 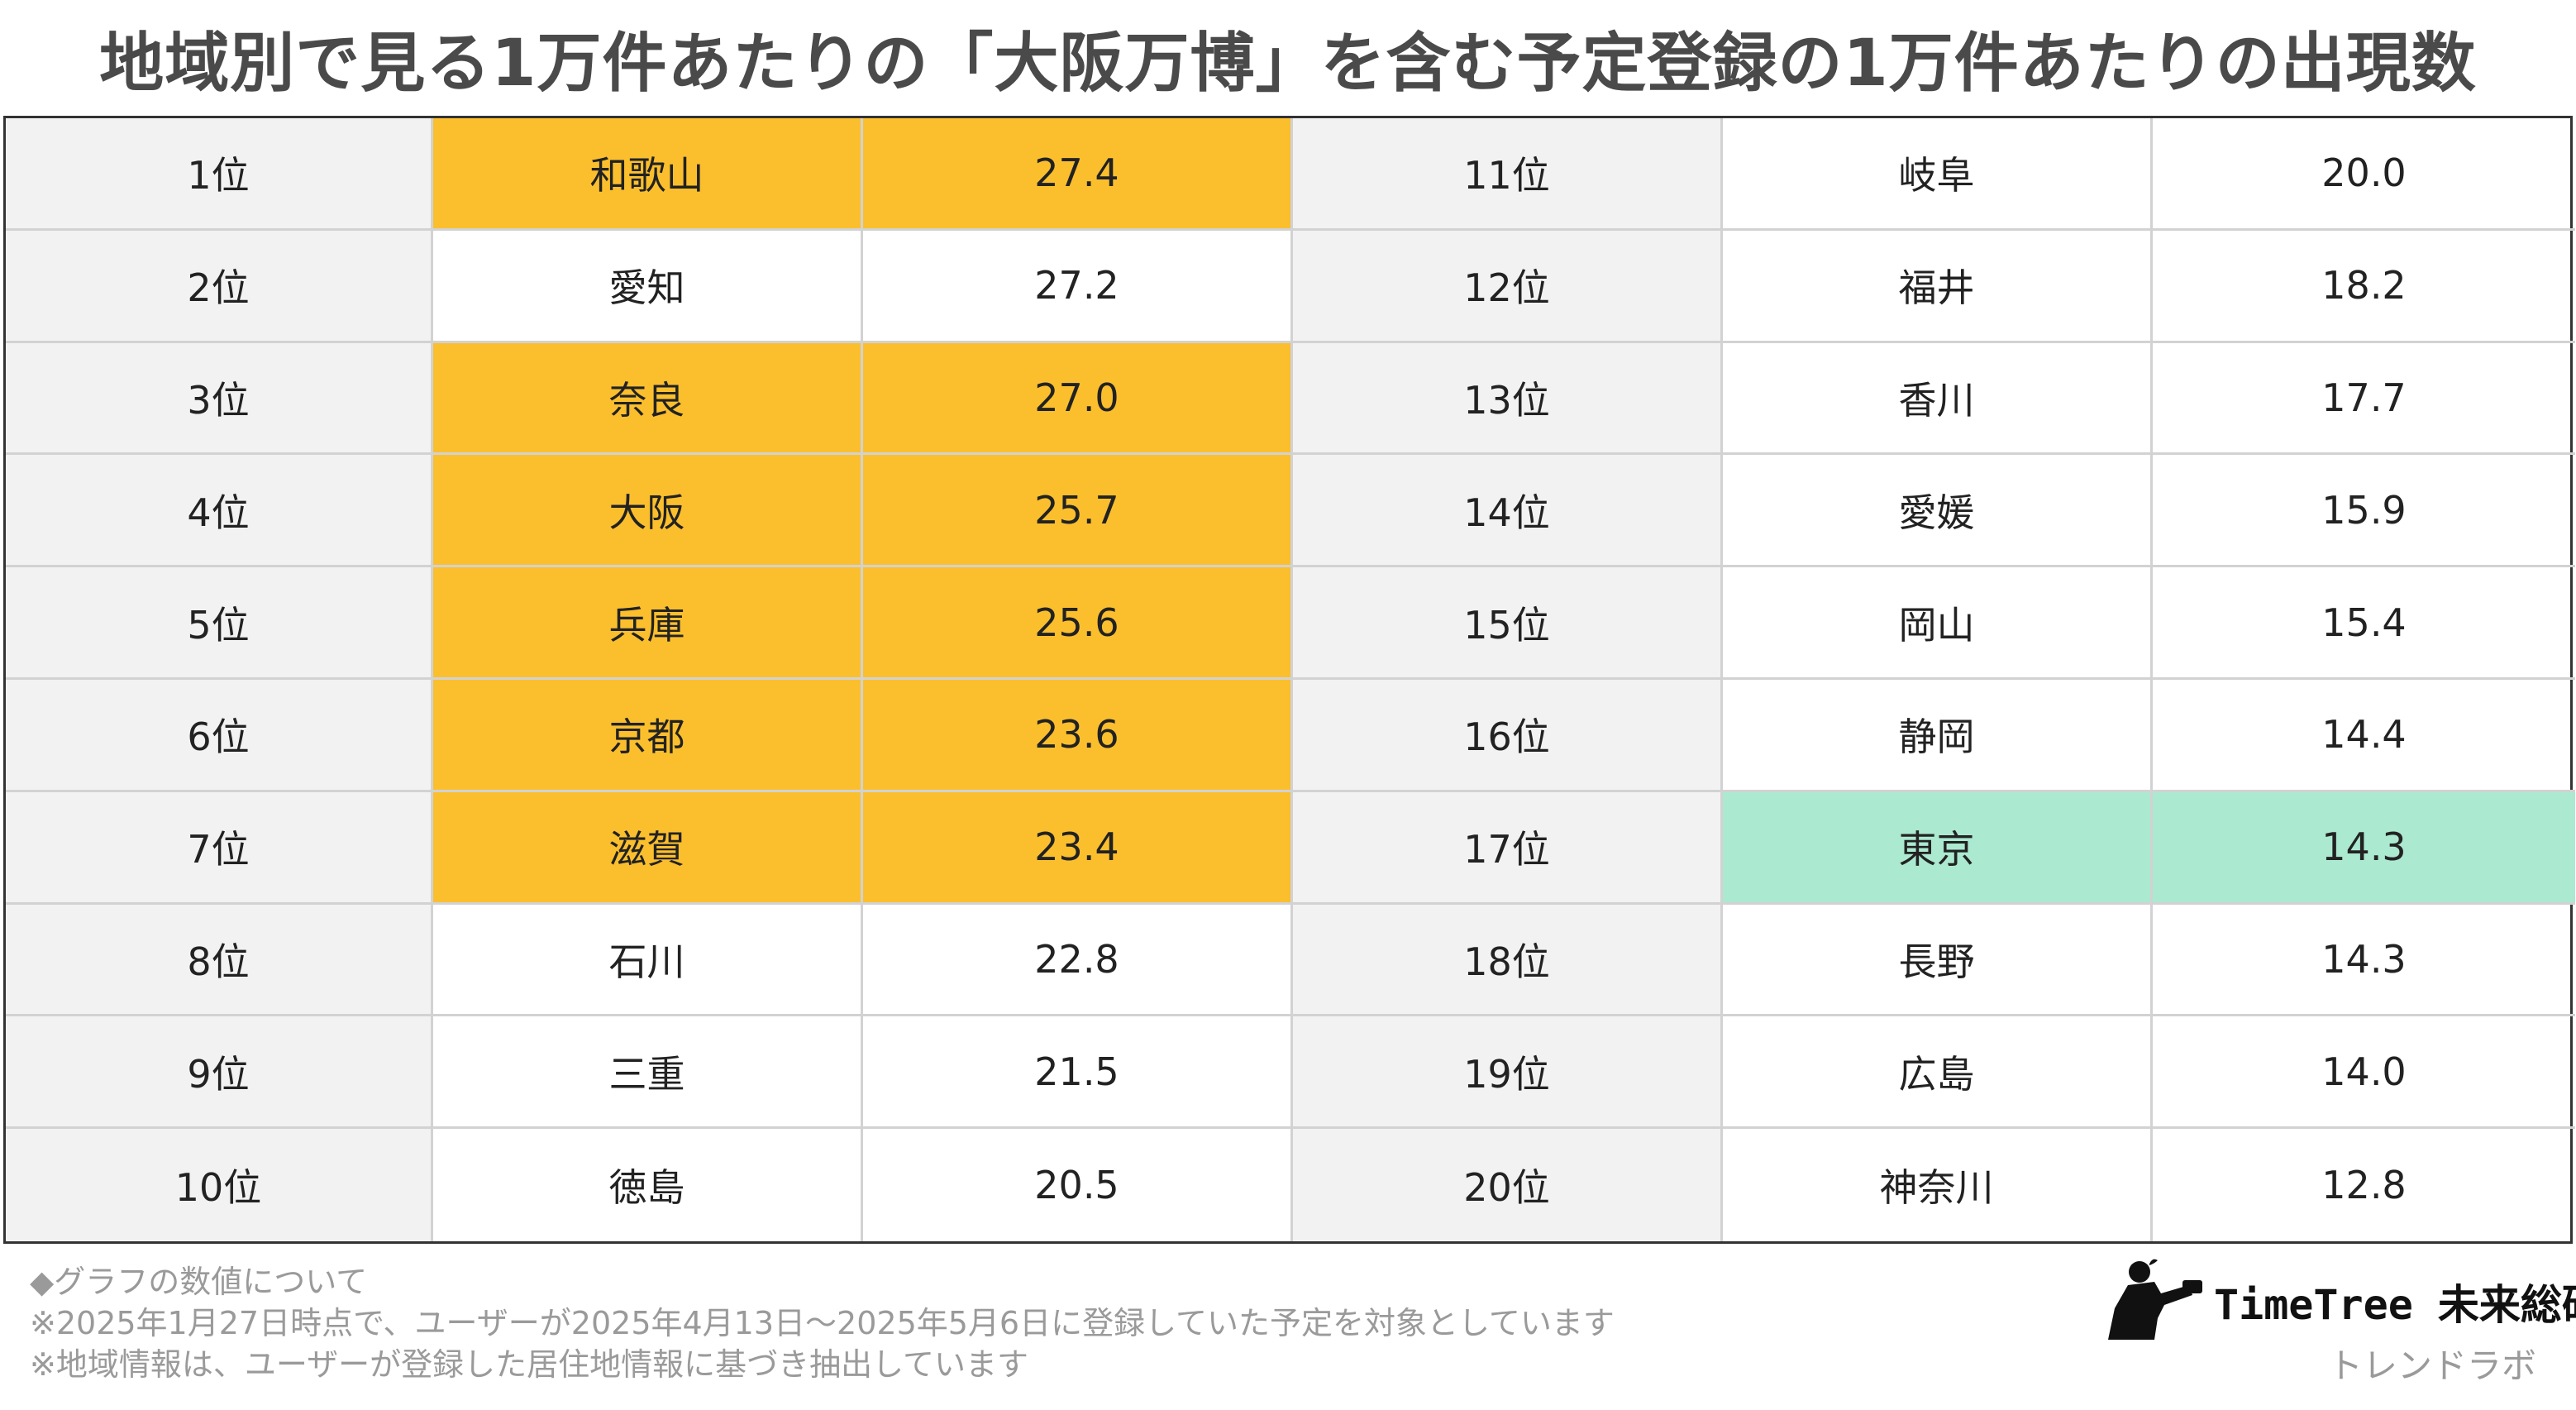 I want to click on timetree-logo: TimeTree 未来総研 トレンドラボ, so click(x=2341, y=1321).